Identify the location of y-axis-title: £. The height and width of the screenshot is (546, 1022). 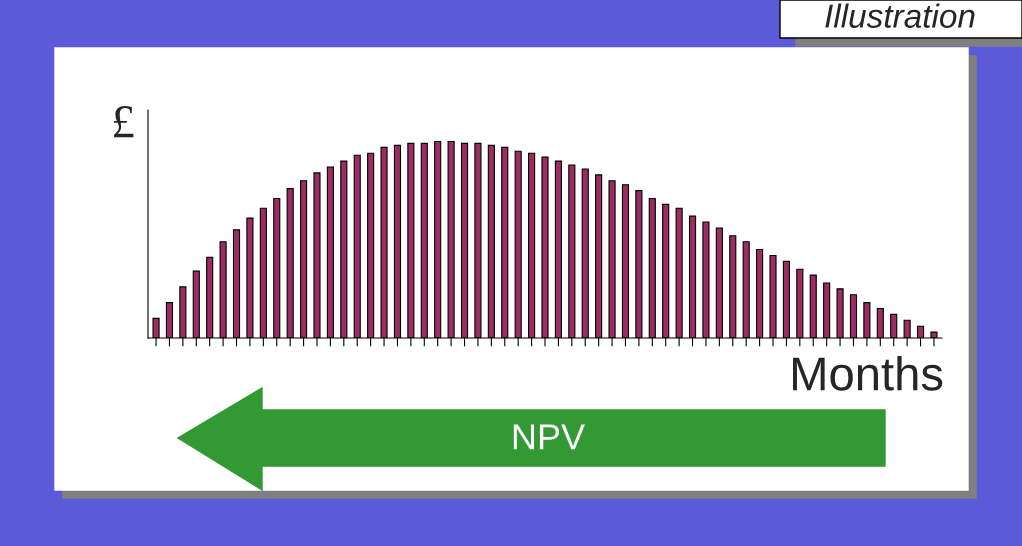
(123, 122).